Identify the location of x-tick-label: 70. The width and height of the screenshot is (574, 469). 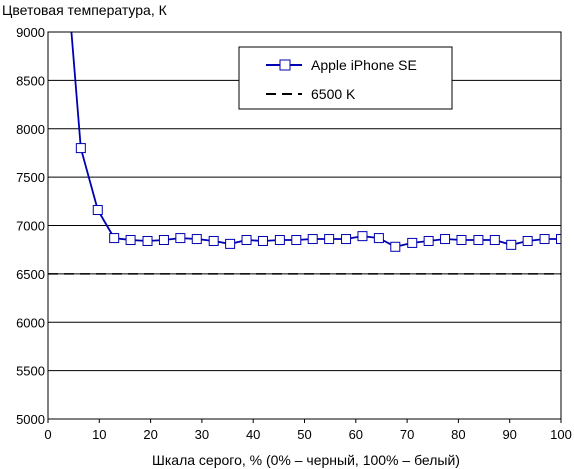
(407, 434).